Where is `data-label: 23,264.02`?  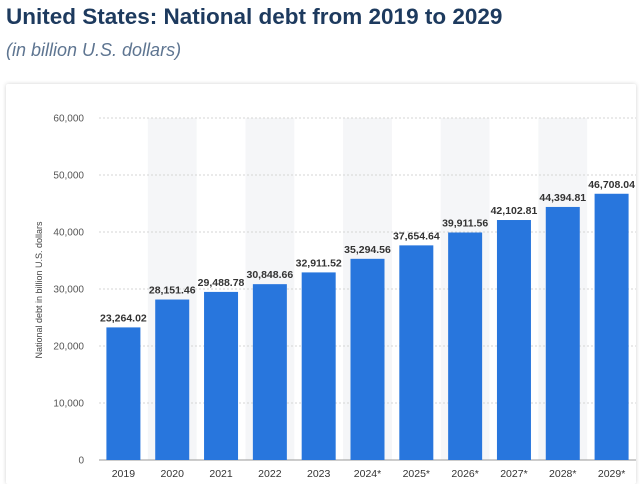 data-label: 23,264.02 is located at coordinates (123, 318).